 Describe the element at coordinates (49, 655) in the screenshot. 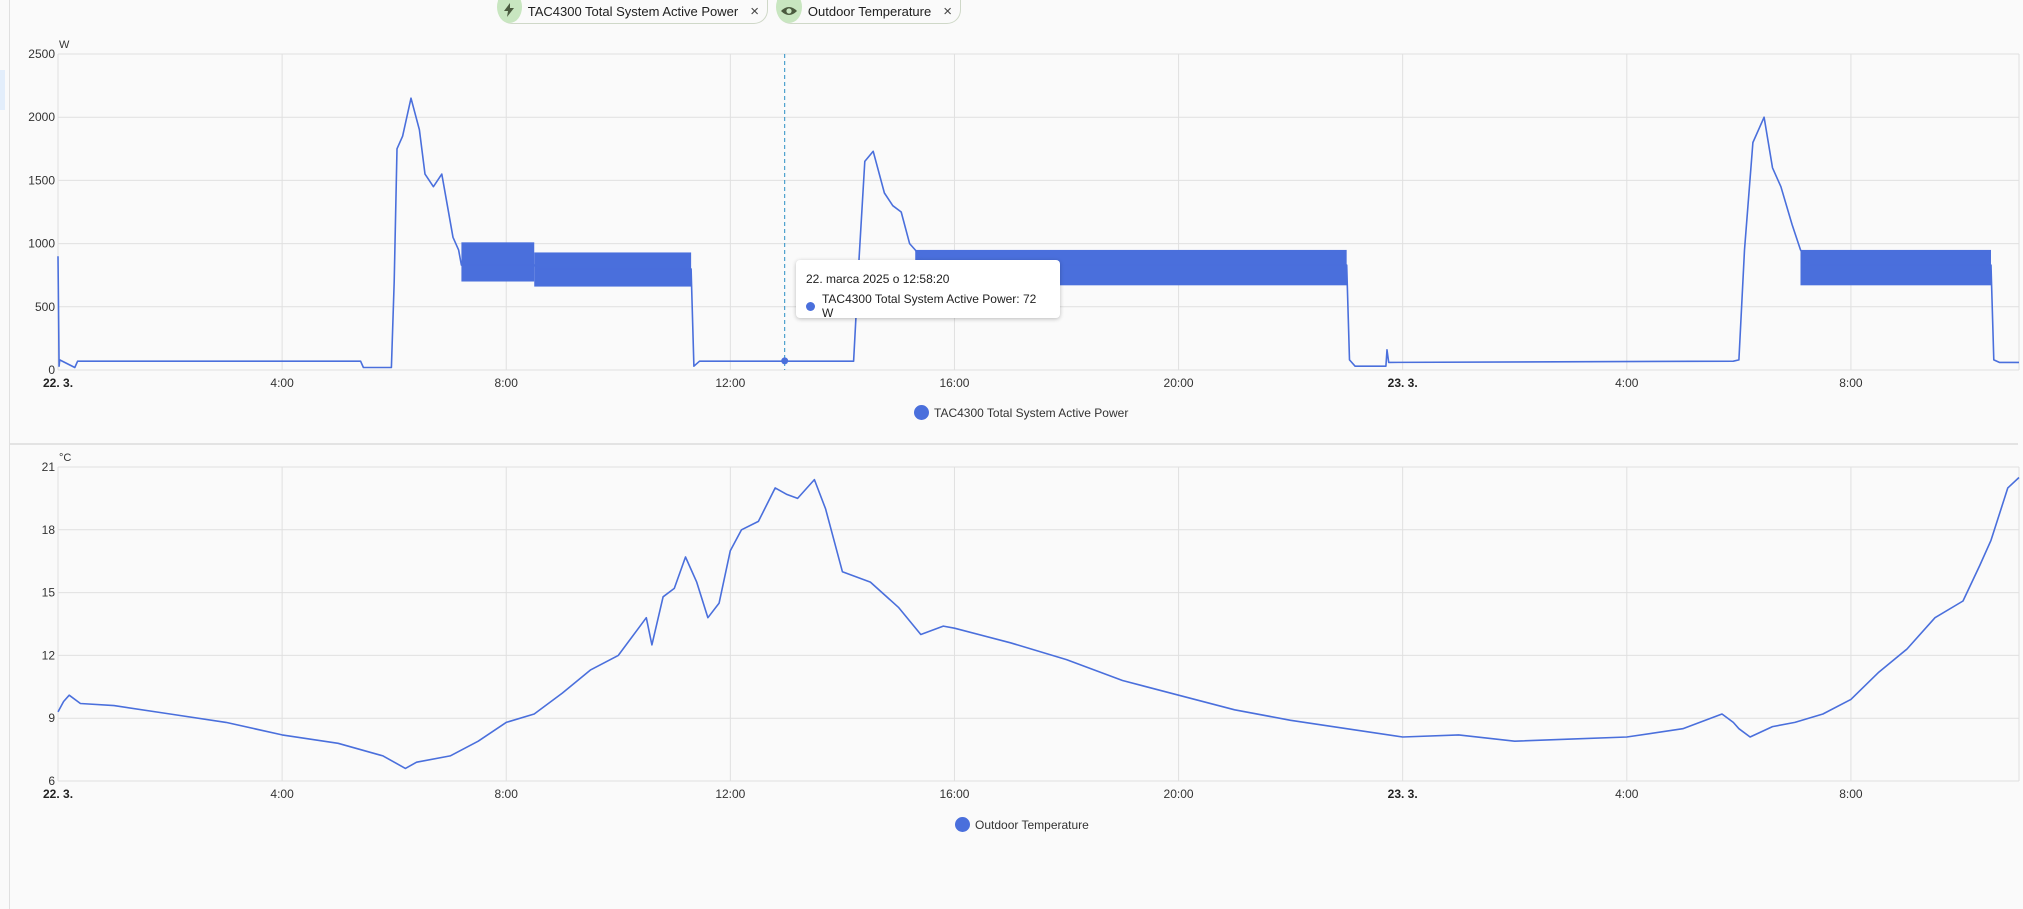

I see `y-tick-label: 12` at that location.